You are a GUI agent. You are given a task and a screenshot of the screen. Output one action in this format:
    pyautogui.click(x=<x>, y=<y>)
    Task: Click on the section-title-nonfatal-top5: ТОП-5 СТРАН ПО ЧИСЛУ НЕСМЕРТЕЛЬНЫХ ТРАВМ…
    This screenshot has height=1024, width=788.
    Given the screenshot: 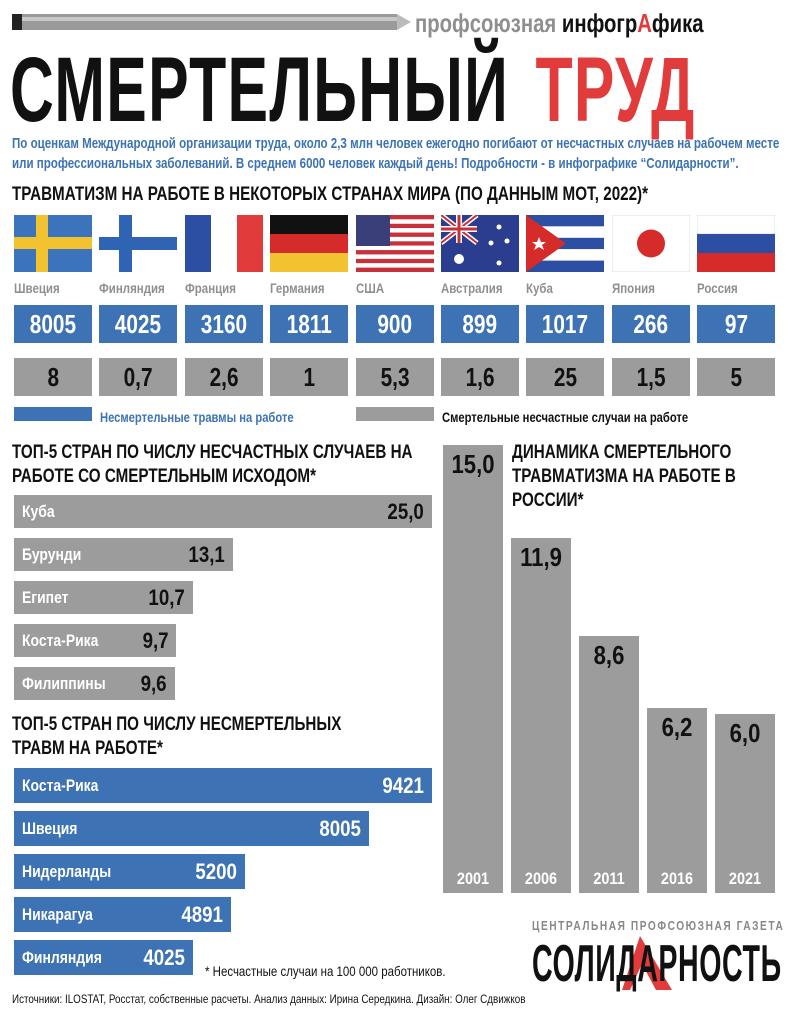 What is the action you would take?
    pyautogui.click(x=177, y=736)
    